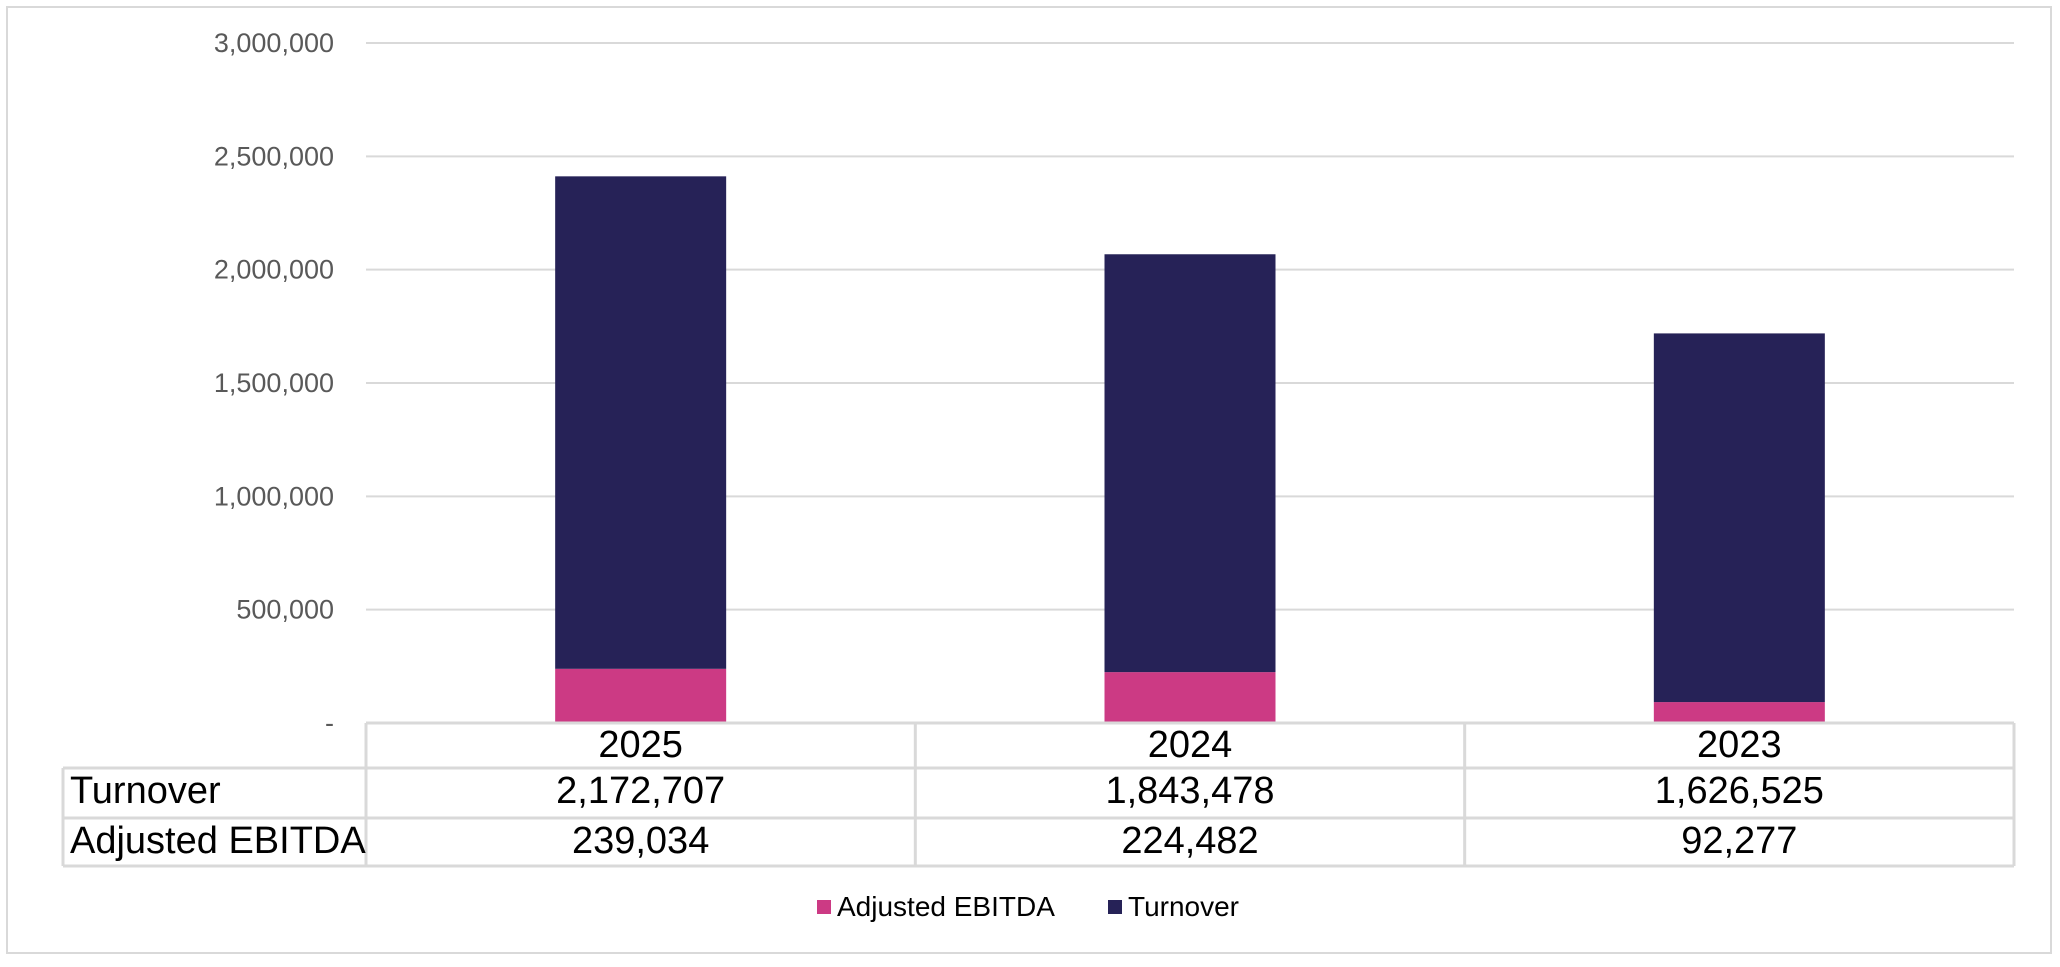  Describe the element at coordinates (640, 745) in the screenshot. I see `x-category-label: 2025` at that location.